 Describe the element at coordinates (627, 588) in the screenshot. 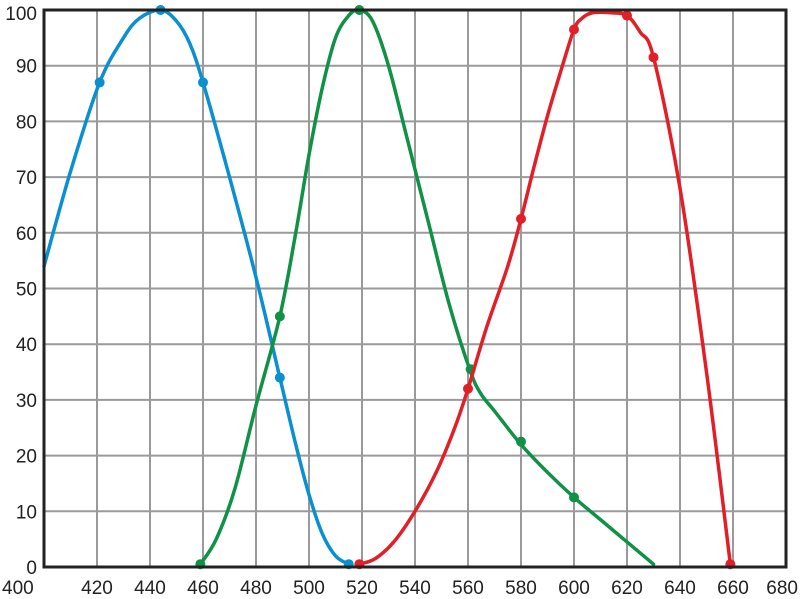

I see `x-tick-label-620: 620` at that location.